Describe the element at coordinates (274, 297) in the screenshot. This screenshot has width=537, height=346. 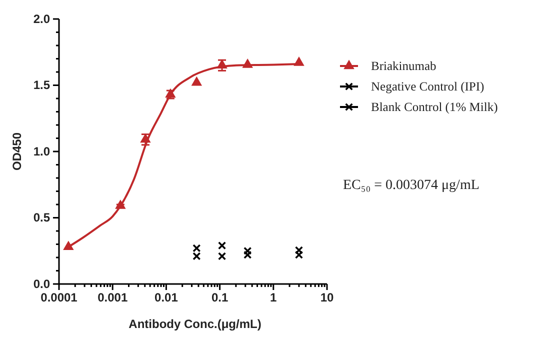
I see `x-tick-label: 1` at that location.